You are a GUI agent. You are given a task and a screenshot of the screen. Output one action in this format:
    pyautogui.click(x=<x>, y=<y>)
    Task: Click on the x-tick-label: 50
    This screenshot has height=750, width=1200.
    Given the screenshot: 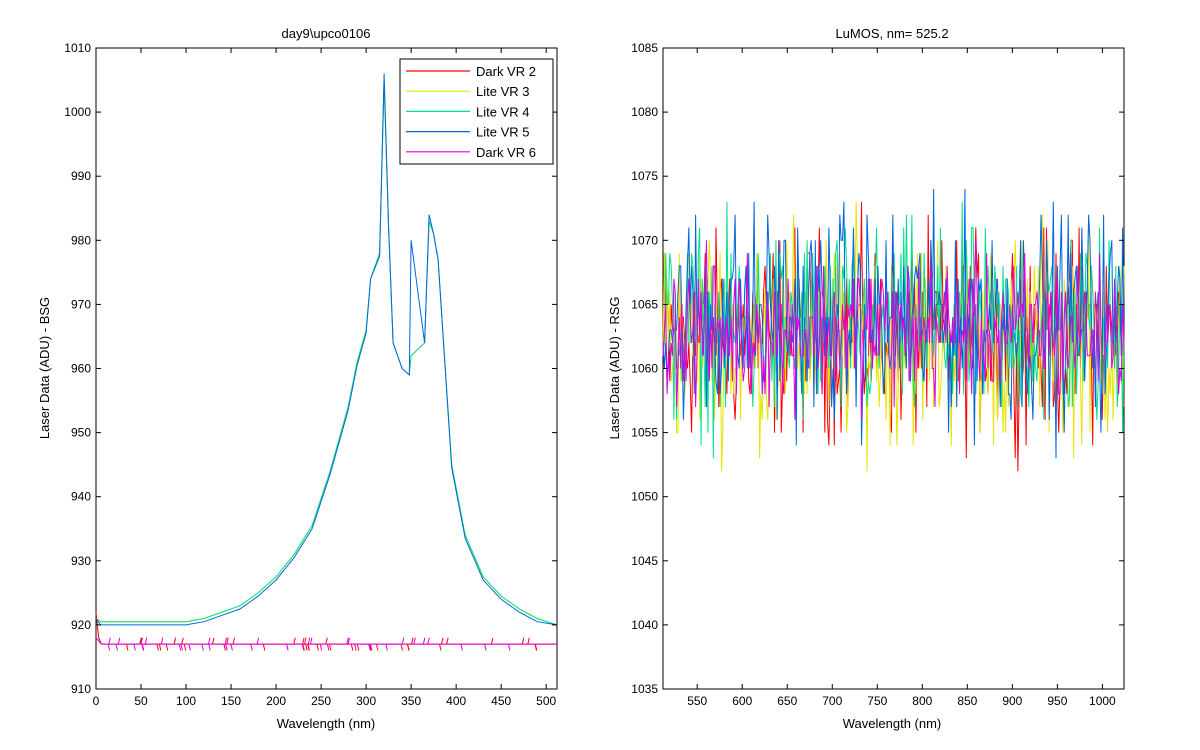 What is the action you would take?
    pyautogui.click(x=141, y=701)
    